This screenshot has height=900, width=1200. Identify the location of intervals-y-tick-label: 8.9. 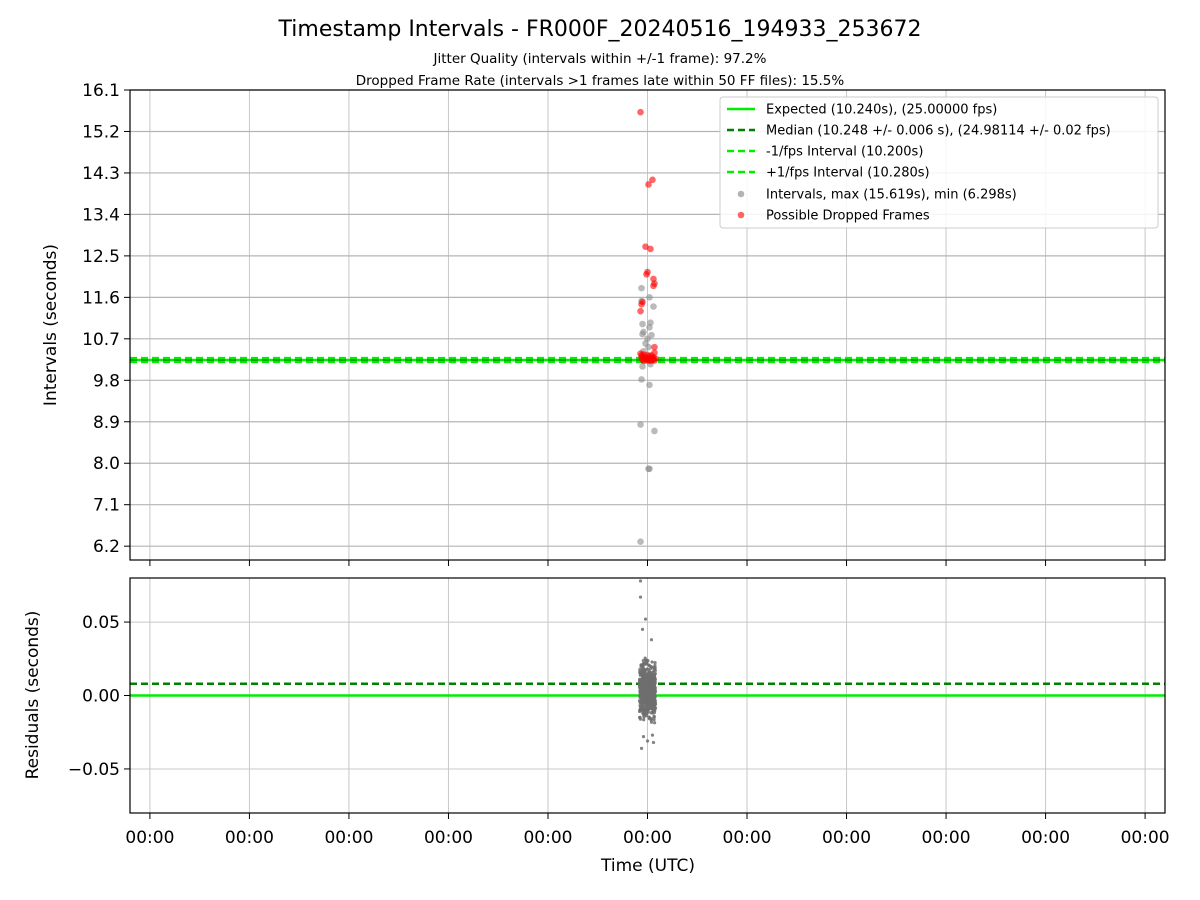
(106, 423).